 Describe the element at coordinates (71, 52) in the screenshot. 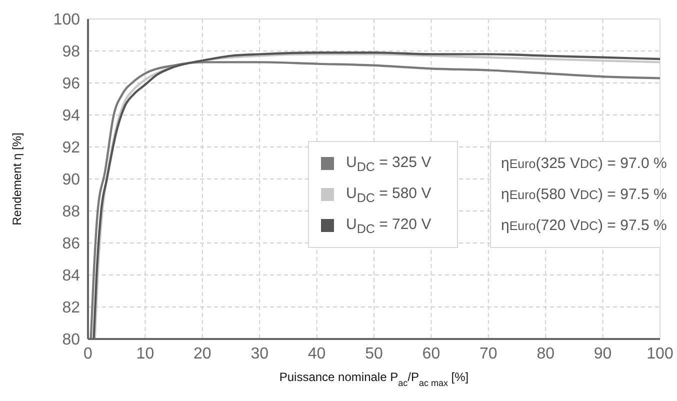

I see `y-tick-label: 98` at that location.